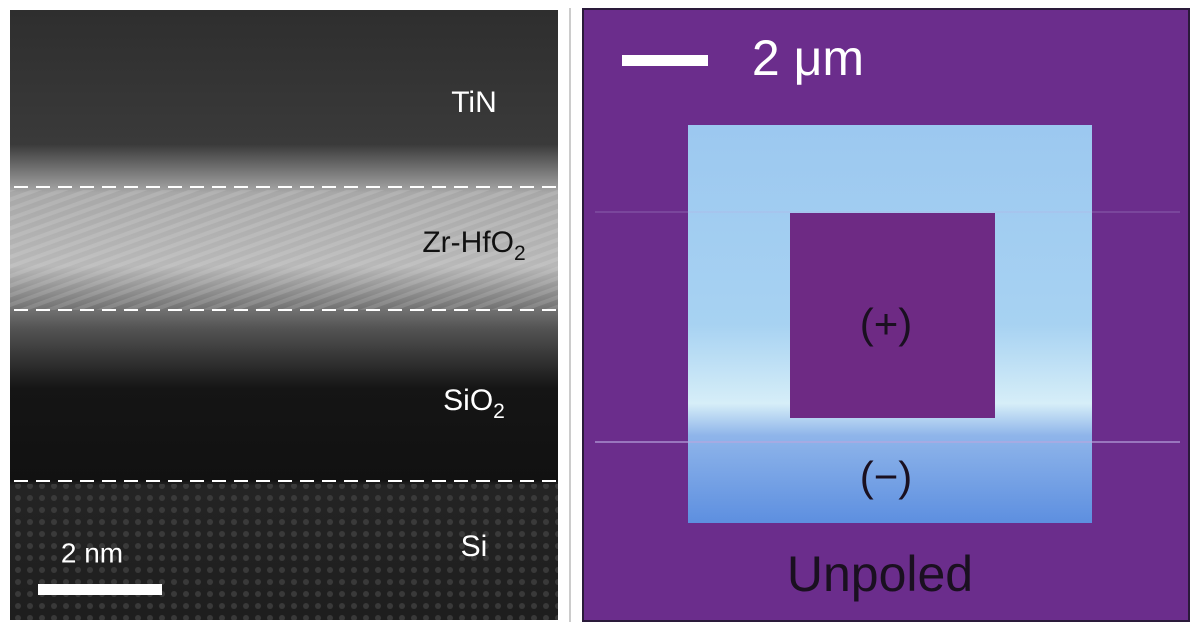  Describe the element at coordinates (474, 546) in the screenshot. I see `layer-label: Si` at that location.